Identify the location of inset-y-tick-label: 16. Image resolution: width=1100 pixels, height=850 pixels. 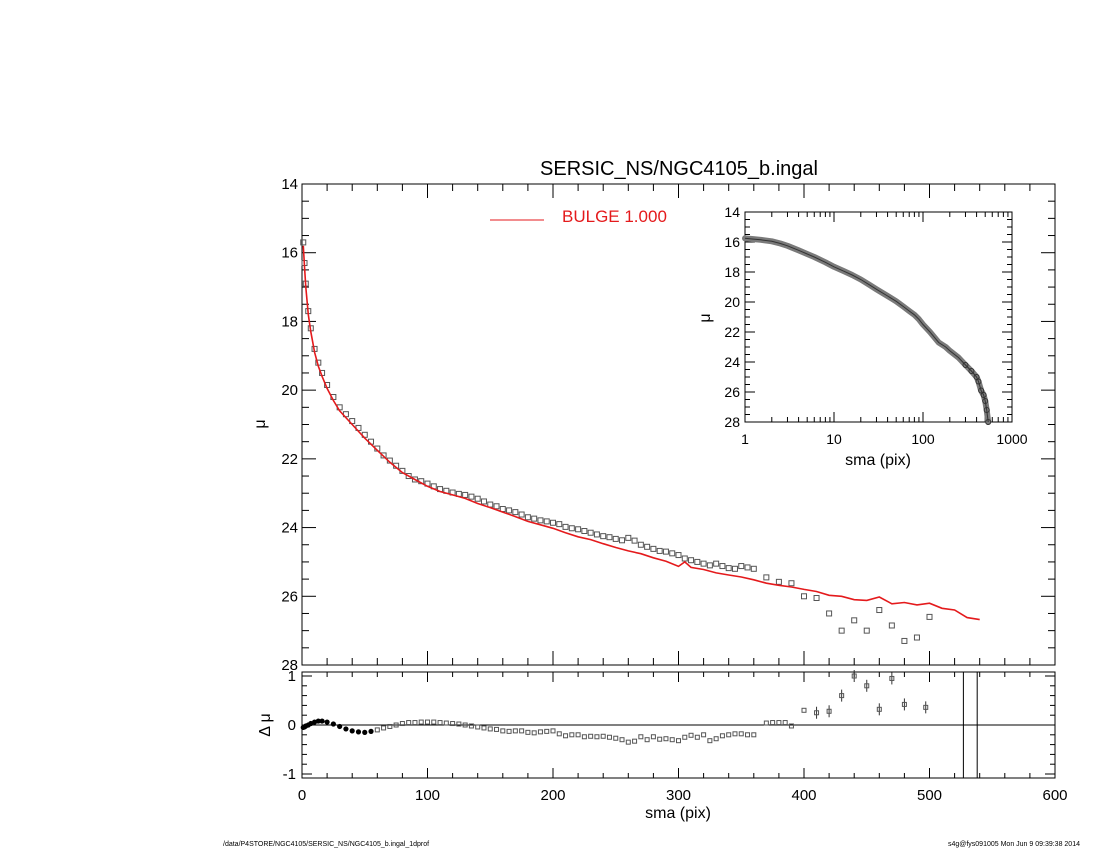
(732, 242).